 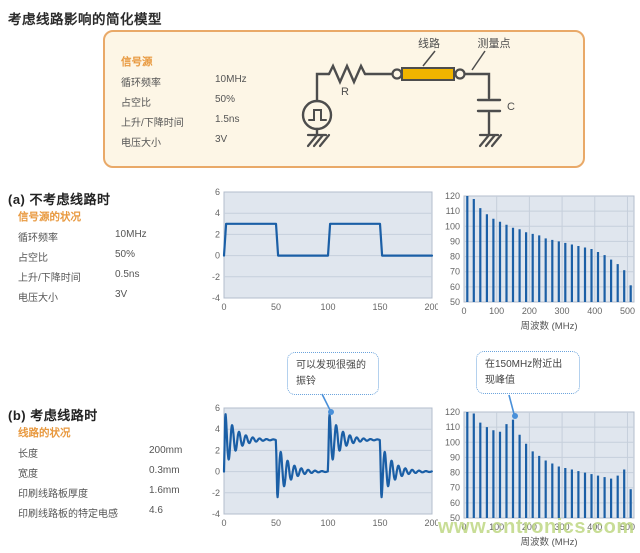 What do you see at coordinates (141, 83) in the screenshot?
I see `prop-label: 循环频率` at bounding box center [141, 83].